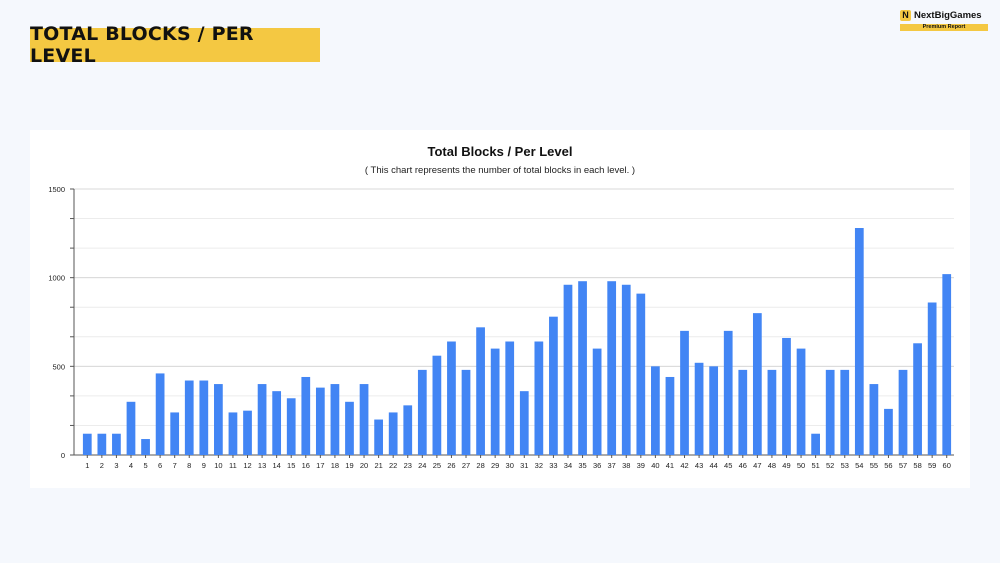 The height and width of the screenshot is (563, 1000). What do you see at coordinates (437, 465) in the screenshot?
I see `x-tick-label: 25` at bounding box center [437, 465].